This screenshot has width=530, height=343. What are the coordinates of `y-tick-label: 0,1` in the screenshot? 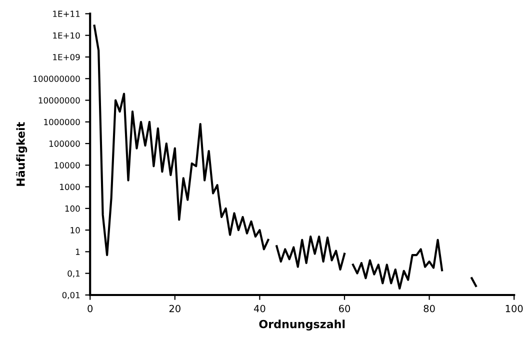 It's located at (74, 274).